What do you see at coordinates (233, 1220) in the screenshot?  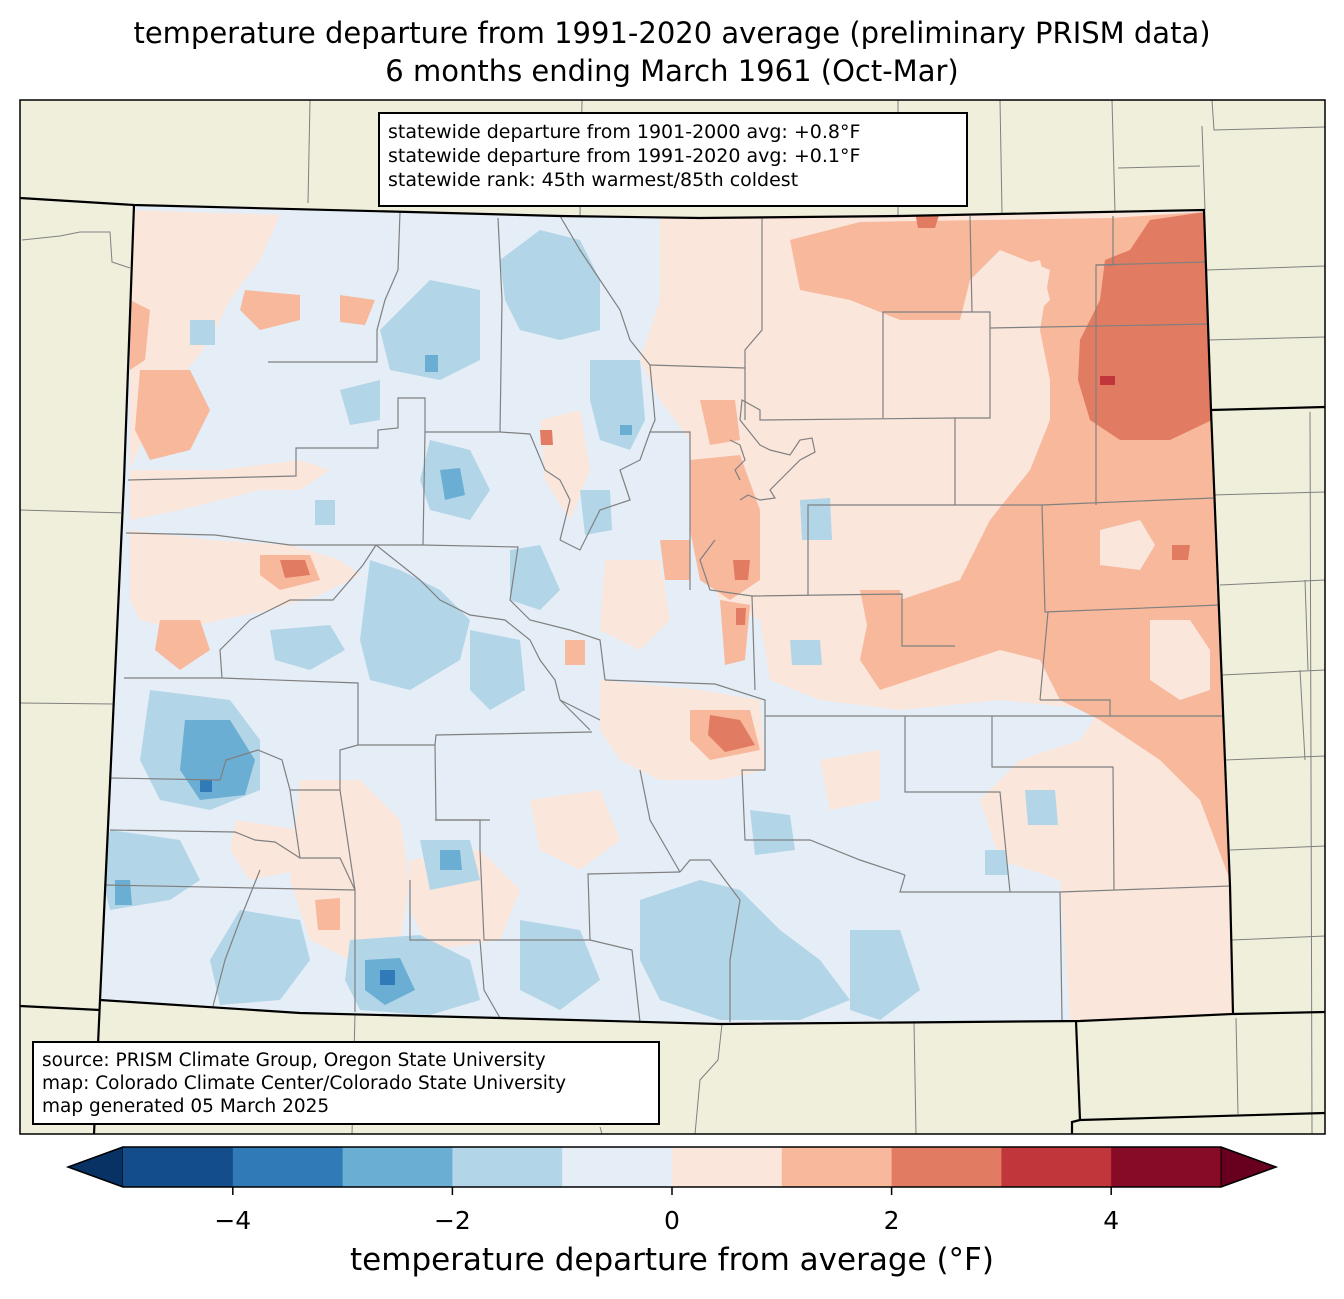 I see `colorbar-tick-label: −4` at bounding box center [233, 1220].